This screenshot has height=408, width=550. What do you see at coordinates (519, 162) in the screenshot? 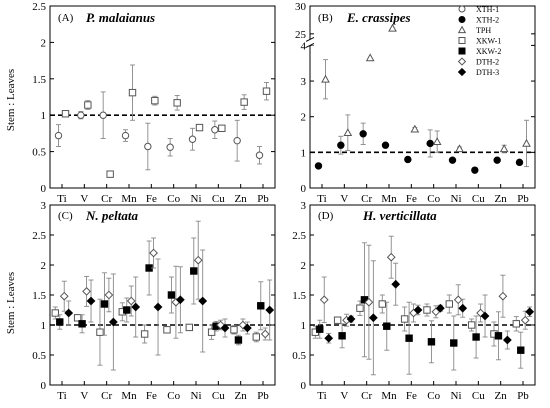
I see `data-point-xth-2-pb` at bounding box center [519, 162].